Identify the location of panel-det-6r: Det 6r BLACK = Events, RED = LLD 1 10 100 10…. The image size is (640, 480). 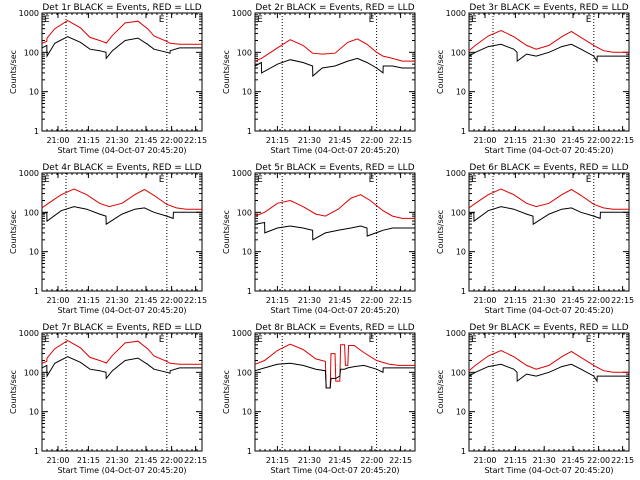
(535, 239).